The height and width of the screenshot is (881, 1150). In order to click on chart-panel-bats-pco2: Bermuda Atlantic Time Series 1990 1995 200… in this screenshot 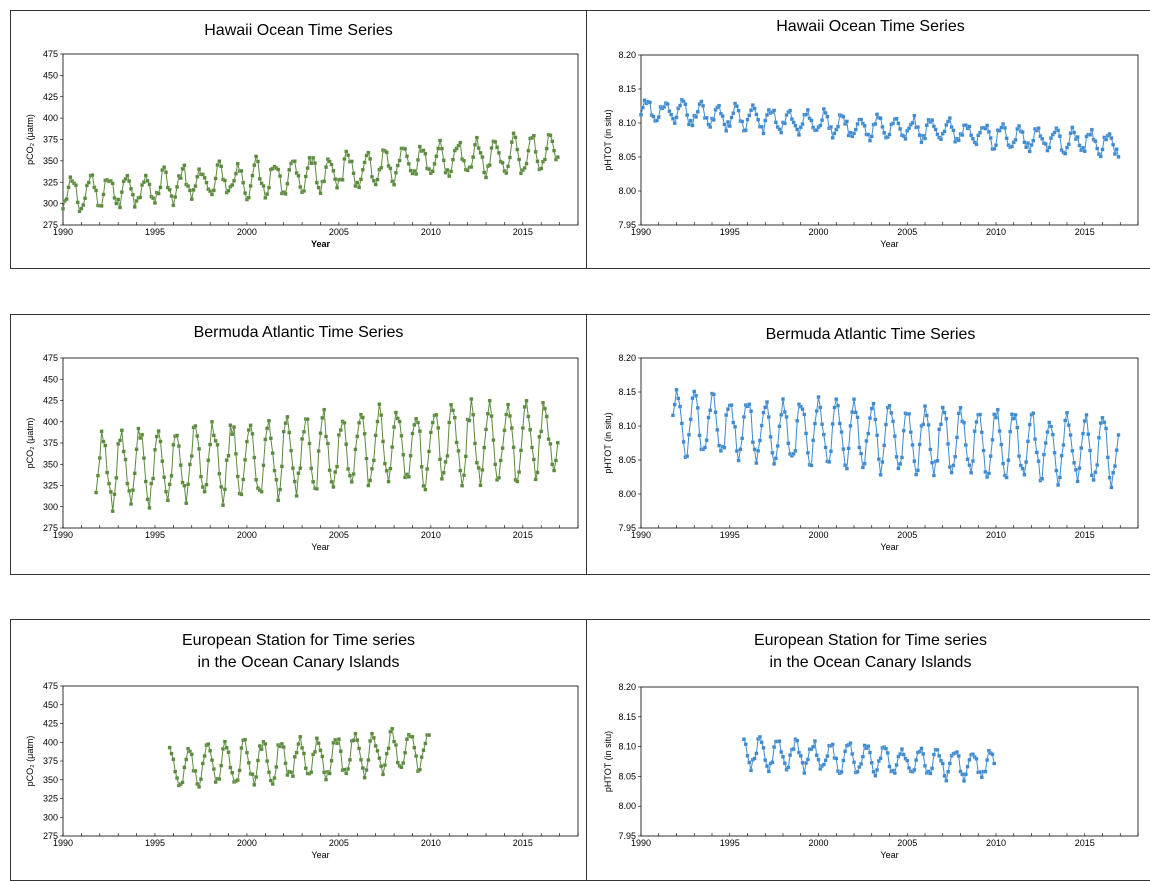, I will do `click(298, 444)`.